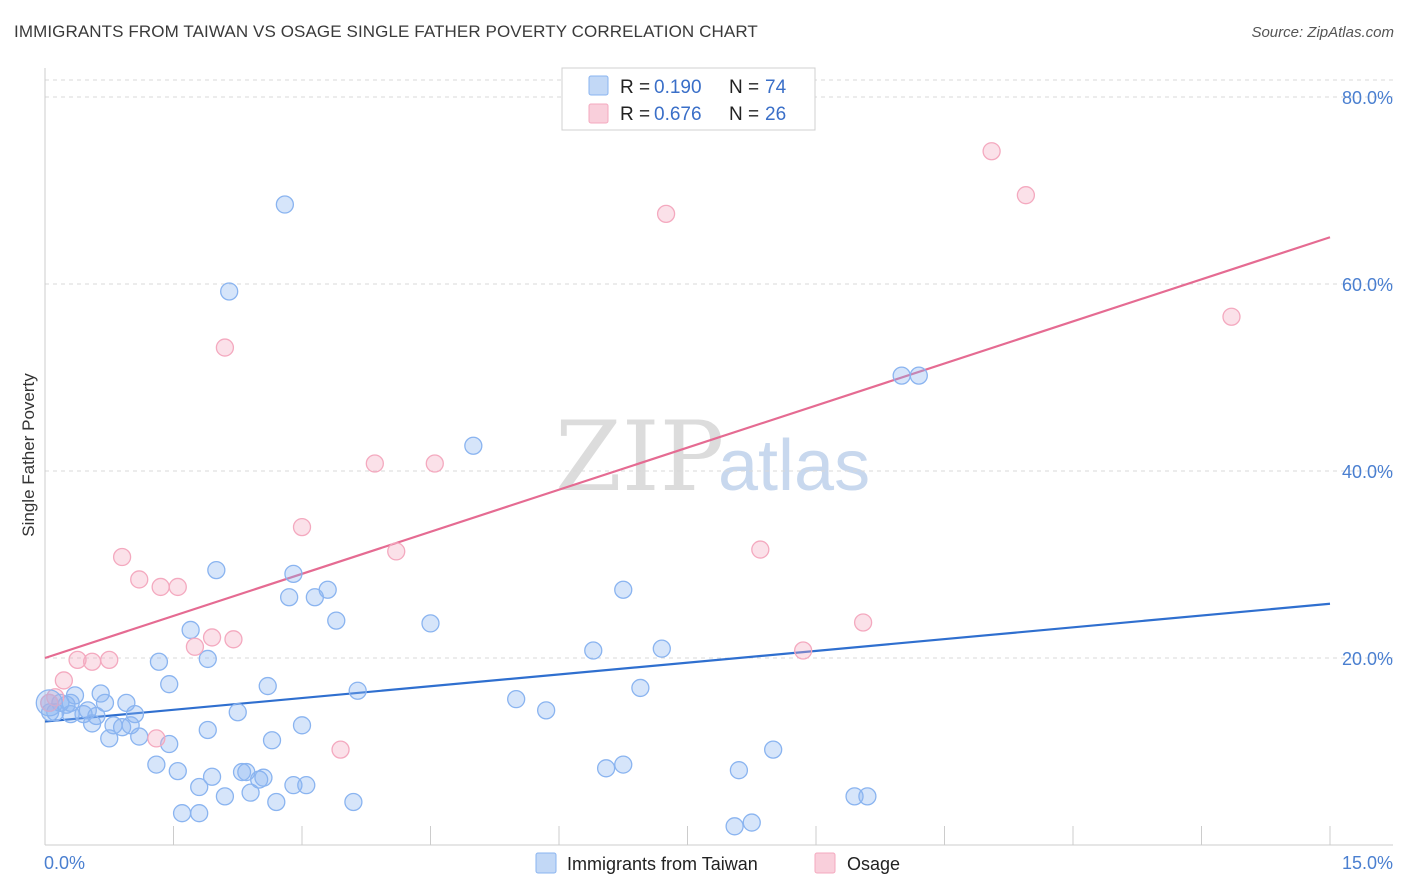  Describe the element at coordinates (639, 457) in the screenshot. I see `watermark-zip: ZIP` at that location.